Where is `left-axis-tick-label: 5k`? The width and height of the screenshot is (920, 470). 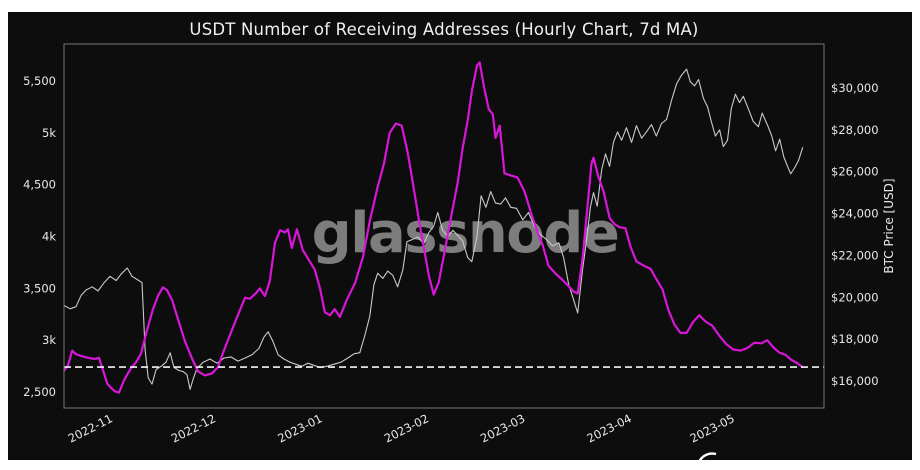 left-axis-tick-label: 5k is located at coordinates (49, 133).